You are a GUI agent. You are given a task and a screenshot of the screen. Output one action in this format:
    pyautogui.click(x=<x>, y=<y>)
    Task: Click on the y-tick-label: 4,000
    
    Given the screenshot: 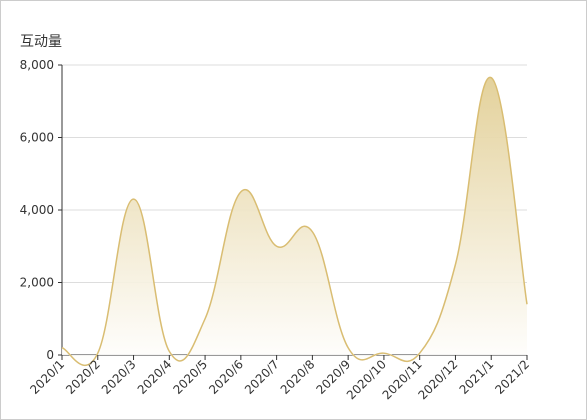 What is the action you would take?
    pyautogui.click(x=37, y=210)
    